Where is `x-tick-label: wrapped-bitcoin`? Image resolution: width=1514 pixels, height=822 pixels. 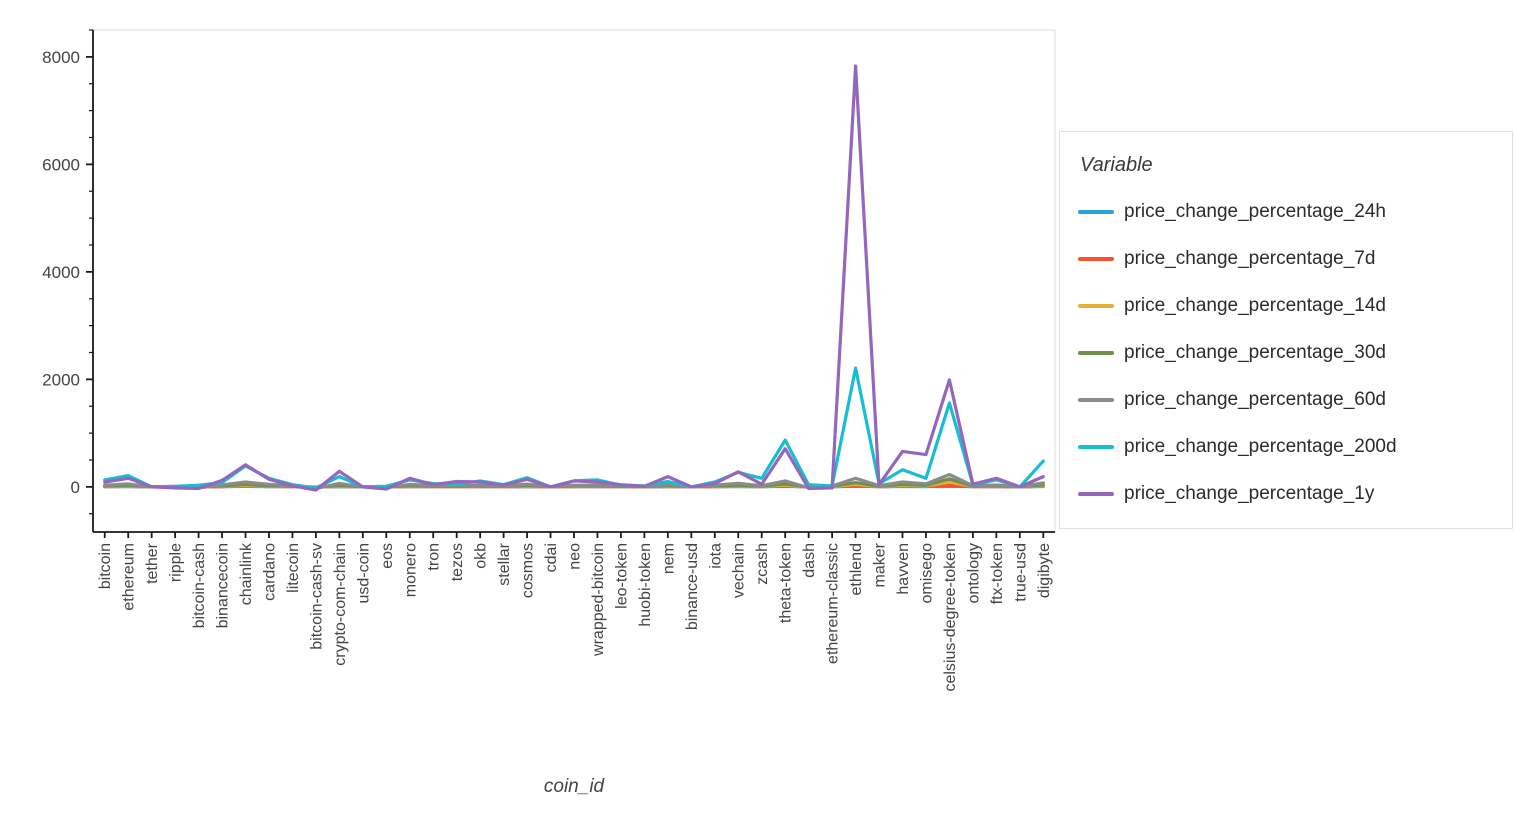
x-tick-label: wrapped-bitcoin is located at coordinates (598, 600).